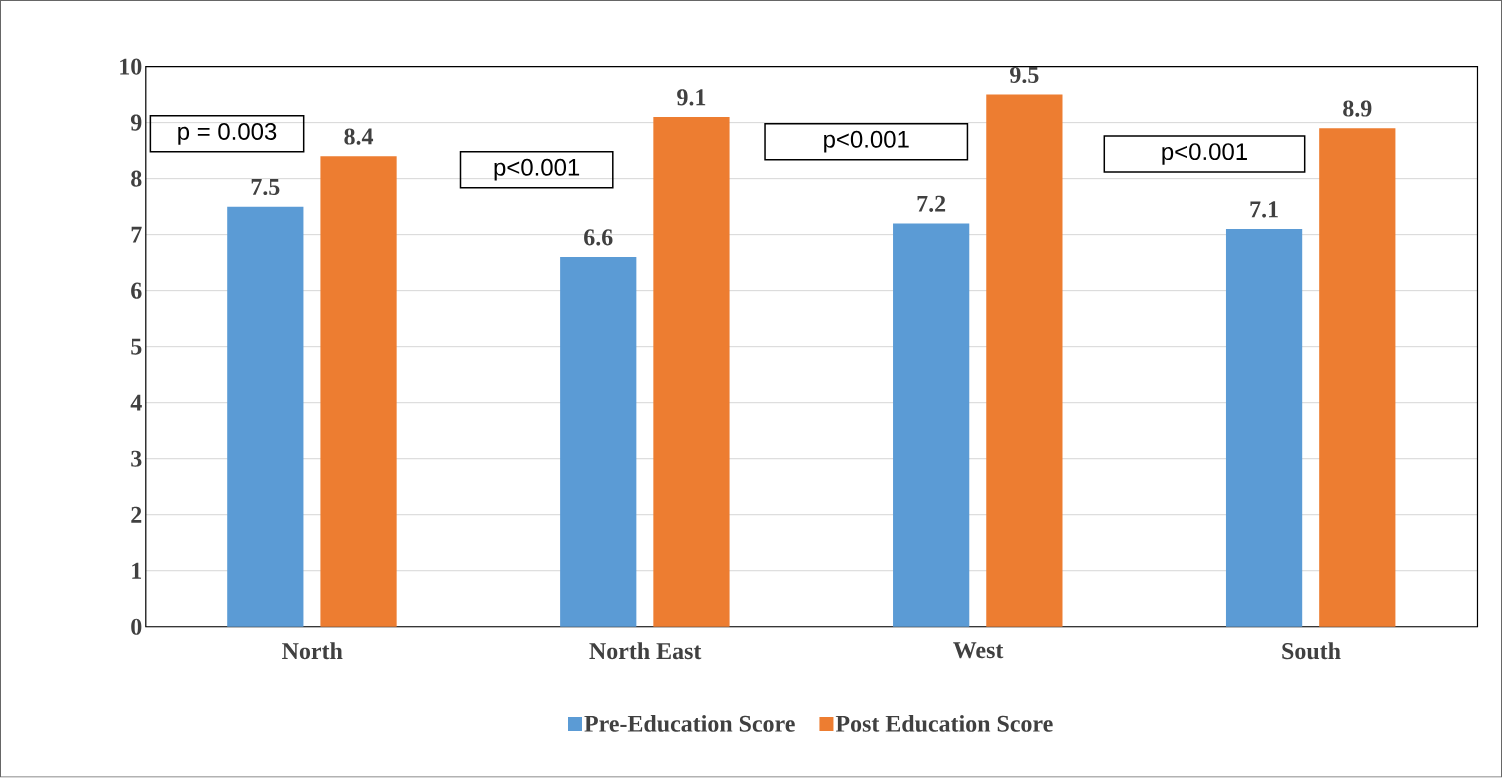 This screenshot has width=1502, height=778. I want to click on x-tick-label: West, so click(978, 650).